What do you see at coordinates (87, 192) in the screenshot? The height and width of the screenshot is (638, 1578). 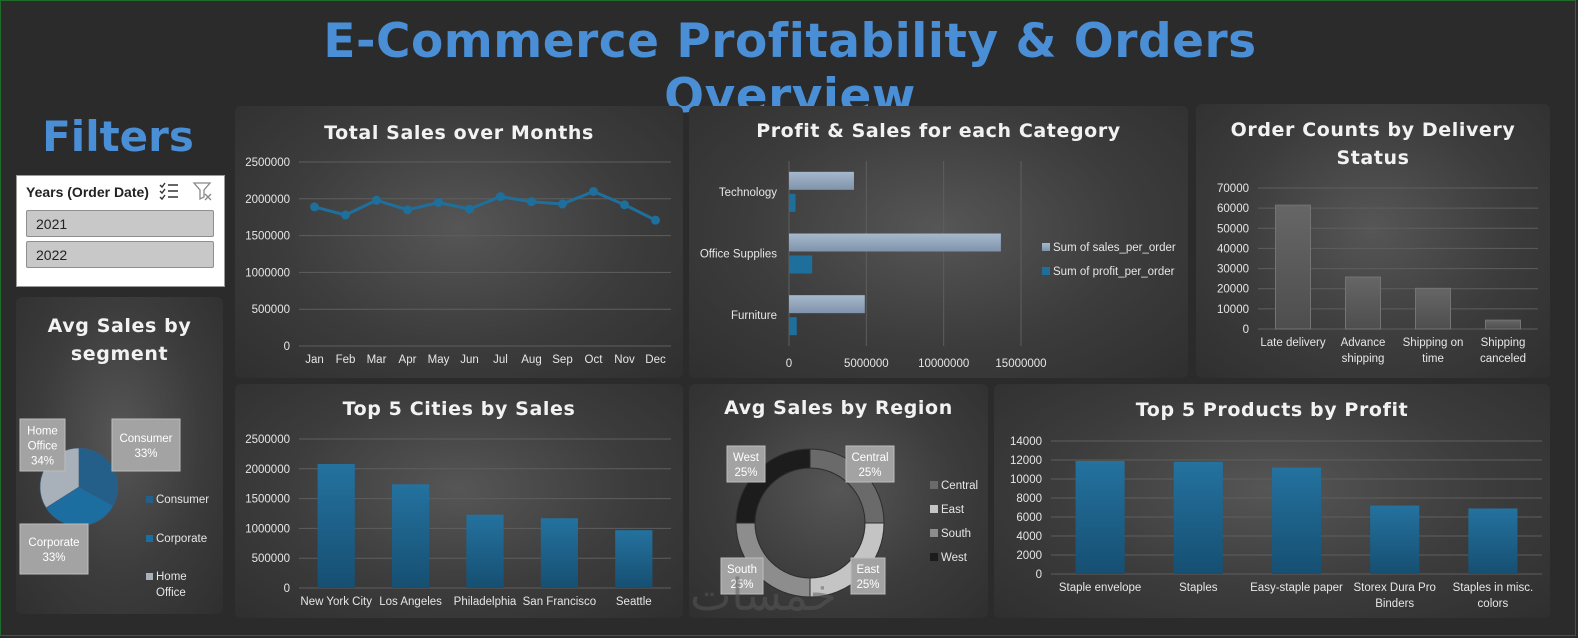 I see `slicer-header: Years (Order Date)` at bounding box center [87, 192].